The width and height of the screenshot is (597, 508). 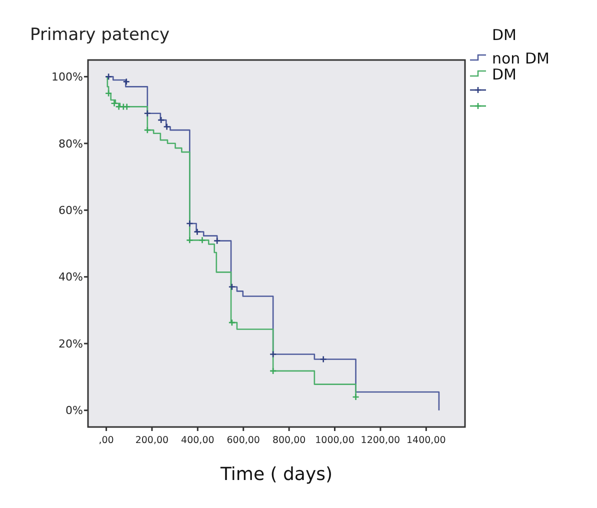 I want to click on x-tick-label: 200,00, so click(x=152, y=440).